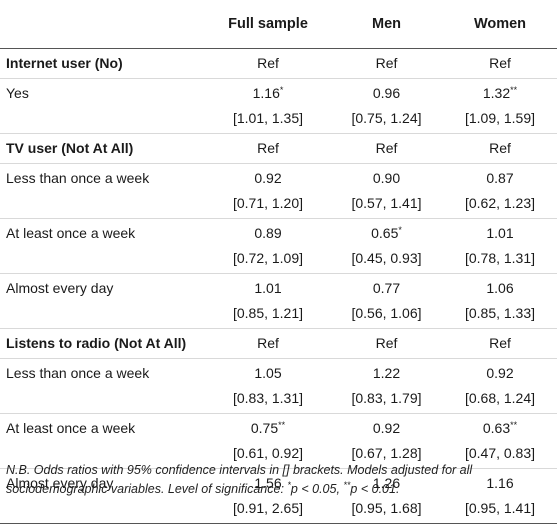 This screenshot has height=524, width=557. What do you see at coordinates (278, 148) in the screenshot?
I see `section-row: TV user (Not At All) Ref Ref Ref` at bounding box center [278, 148].